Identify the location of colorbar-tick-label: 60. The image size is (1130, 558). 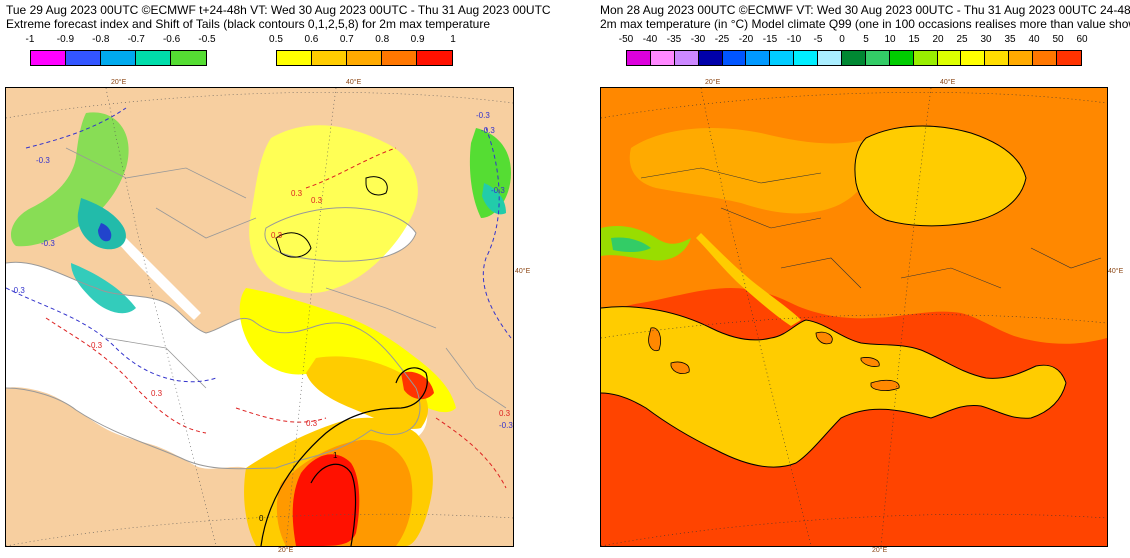
(1082, 39).